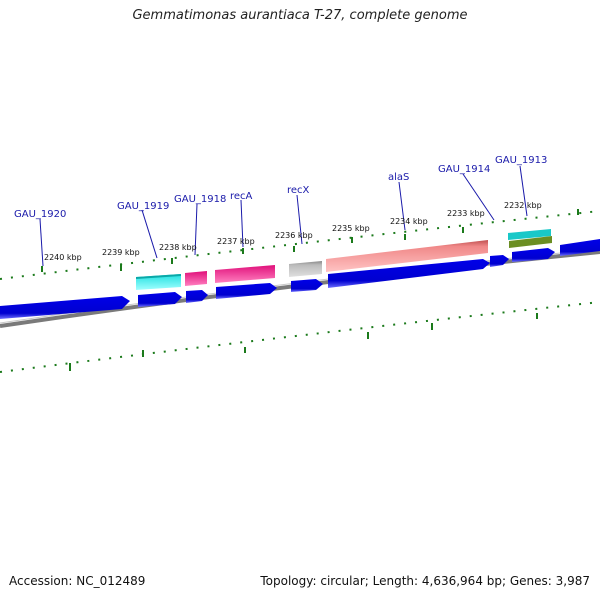 This screenshot has height=600, width=600. I want to click on cds-arrow-gau-1914, so click(499, 261).